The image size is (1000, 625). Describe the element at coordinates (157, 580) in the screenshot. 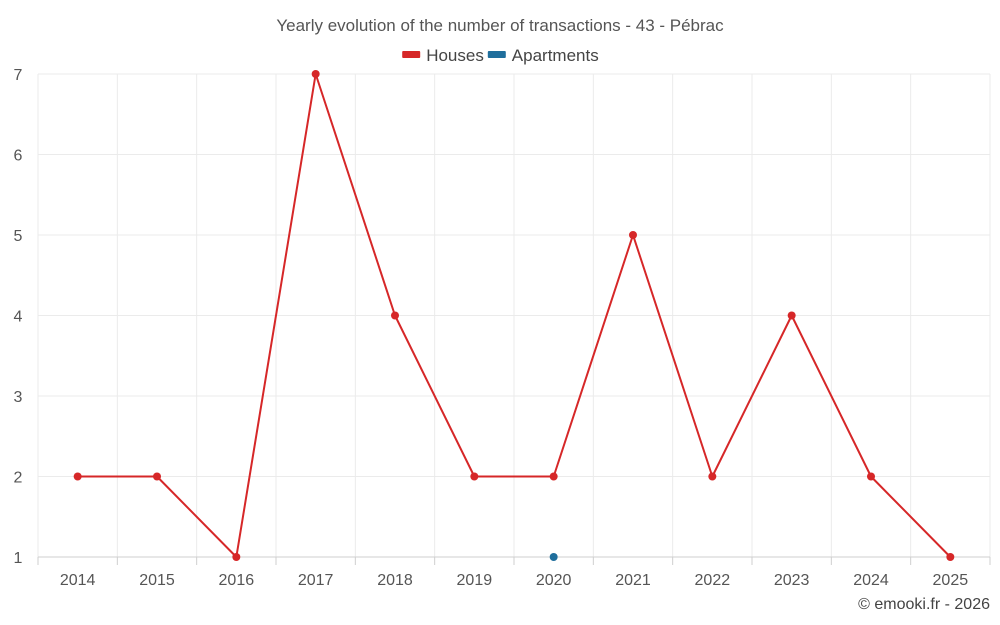

I see `x-tick-label: 2015` at that location.